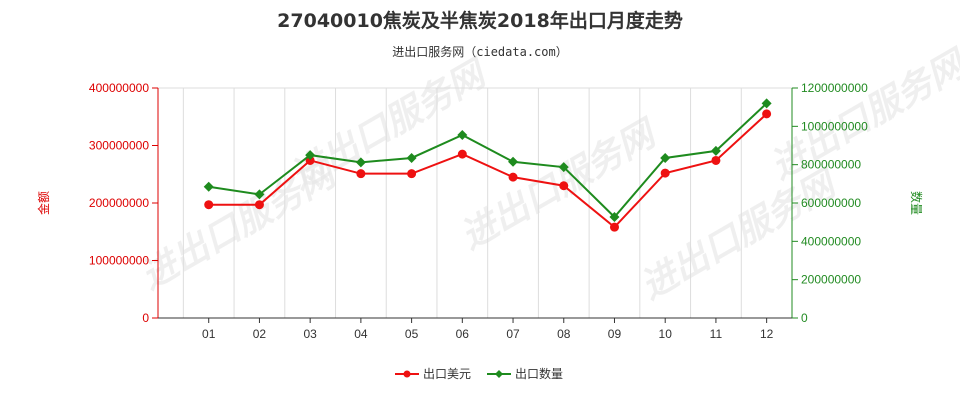 Image resolution: width=960 pixels, height=400 pixels. I want to click on right-tick-label: 800000000, so click(831, 165).